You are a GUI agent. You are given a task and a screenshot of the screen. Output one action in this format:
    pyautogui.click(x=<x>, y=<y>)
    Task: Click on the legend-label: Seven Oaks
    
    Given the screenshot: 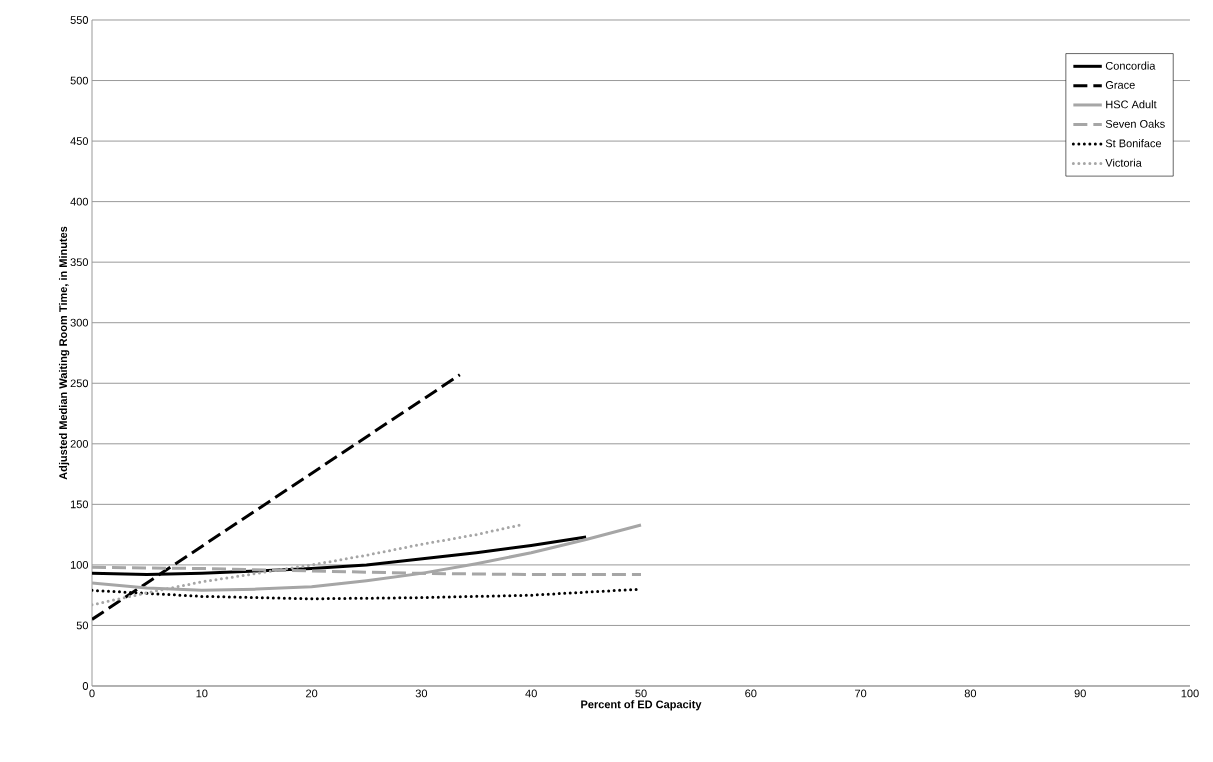 What is the action you would take?
    pyautogui.click(x=1135, y=123)
    